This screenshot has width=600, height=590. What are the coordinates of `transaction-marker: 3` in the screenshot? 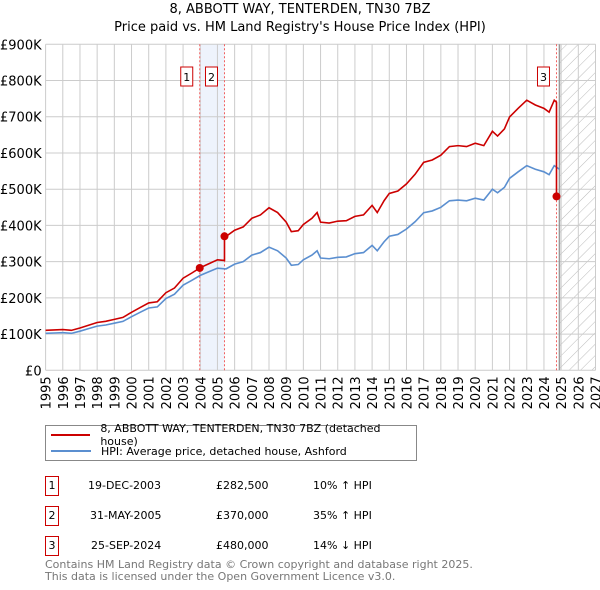 It's located at (52, 546).